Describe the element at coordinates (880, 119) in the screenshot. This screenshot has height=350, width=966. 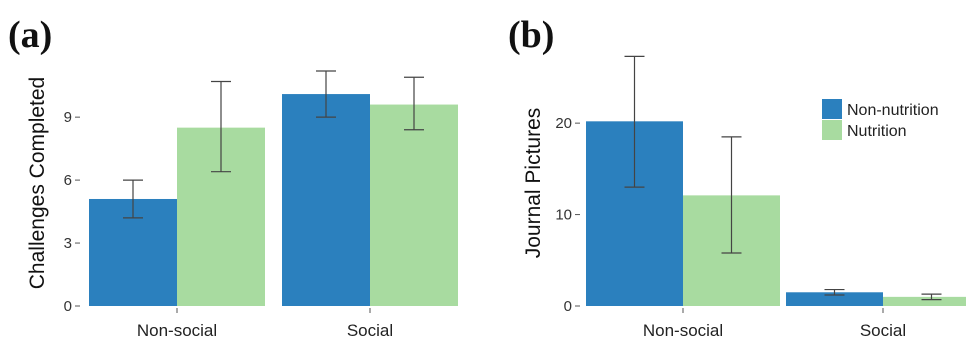
I see `legend: Non-nutrition Nutrition` at that location.